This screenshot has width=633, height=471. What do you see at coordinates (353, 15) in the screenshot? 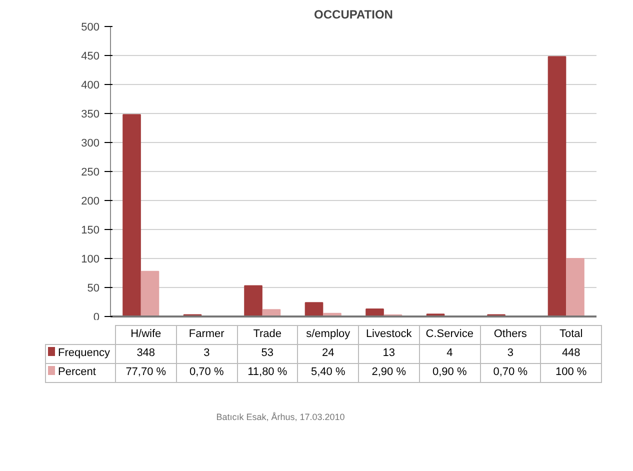
I see `chart-title: OCCUPATION` at bounding box center [353, 15].